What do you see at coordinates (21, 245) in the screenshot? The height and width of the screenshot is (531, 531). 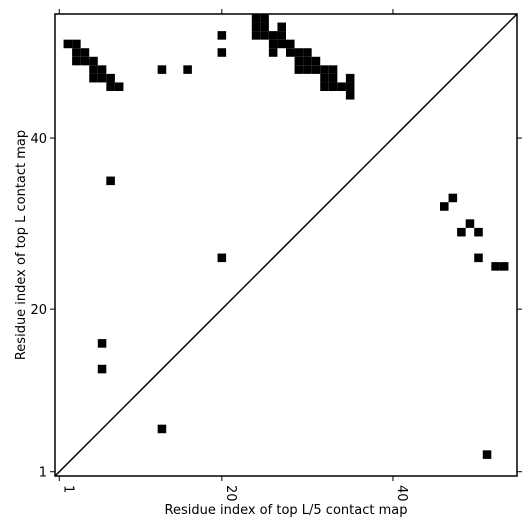 I see `y-axis-label: Residue index of top L contact map` at bounding box center [21, 245].